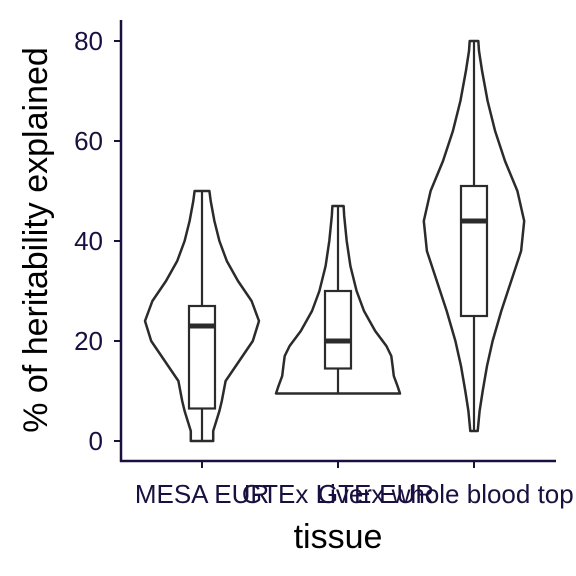  I want to click on y-tick-label: 40, so click(88, 241).